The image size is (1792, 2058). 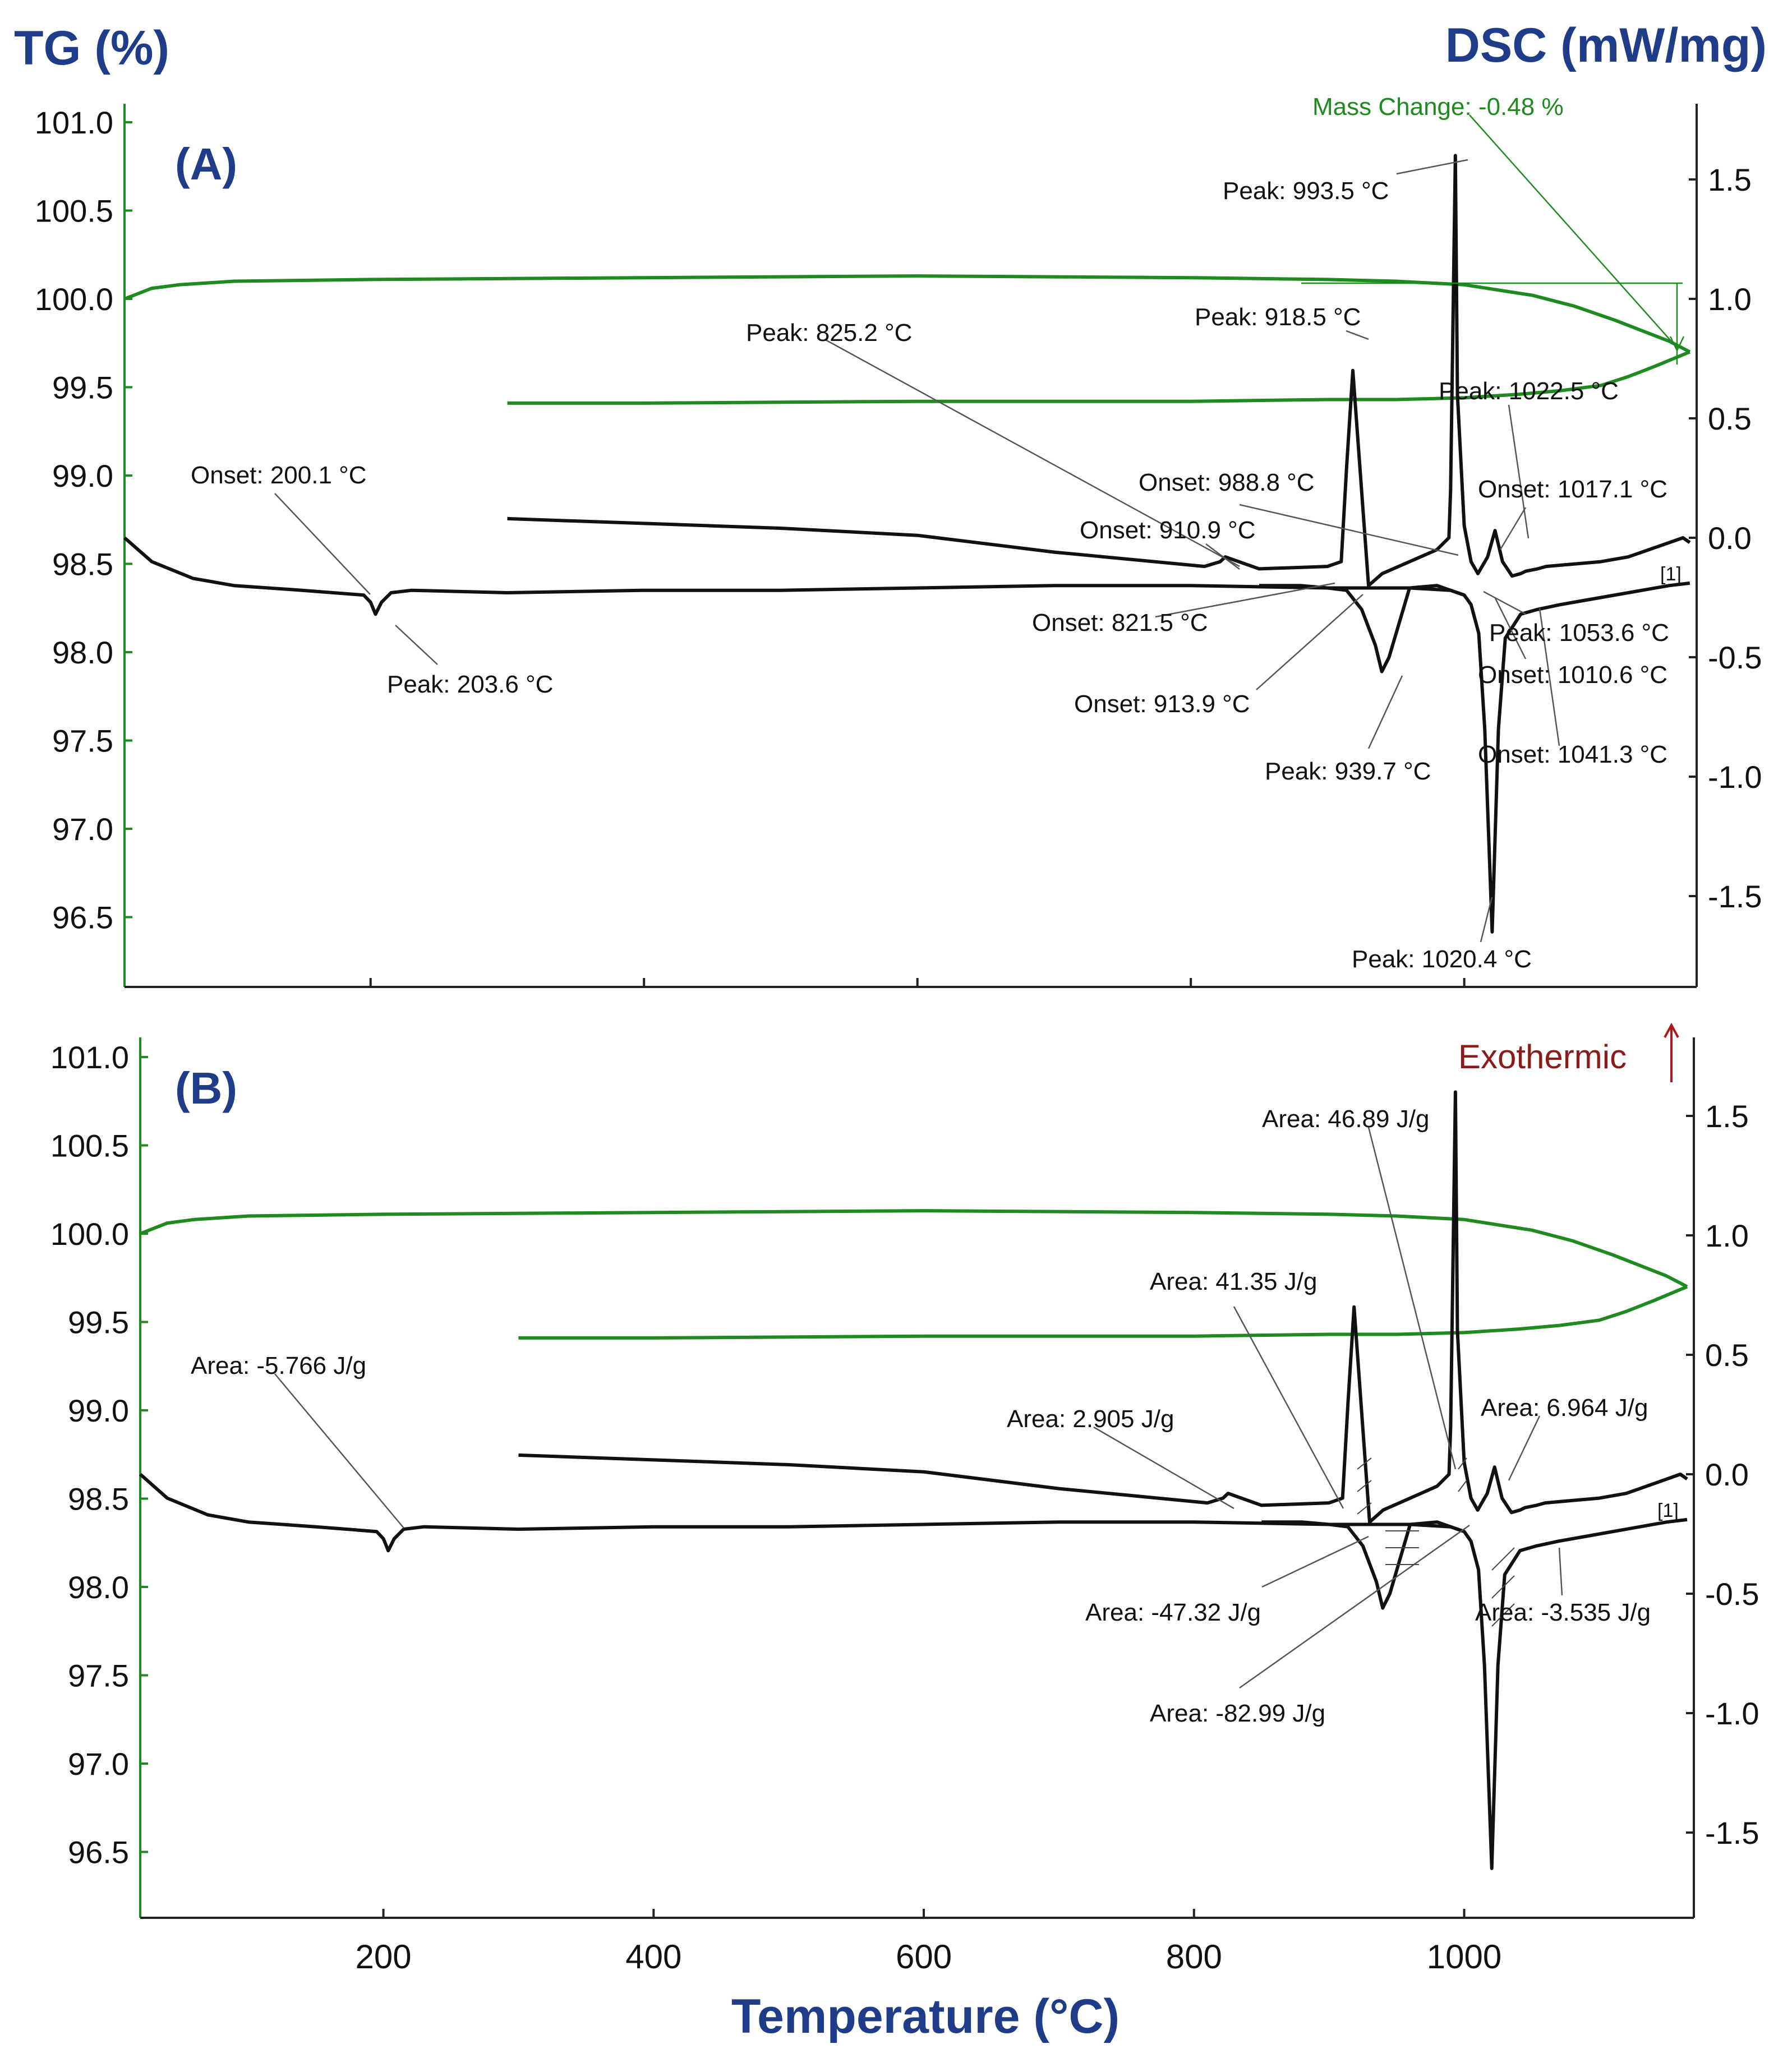 What do you see at coordinates (1090, 1419) in the screenshot?
I see `annotation: Area: 2.905 J/g` at bounding box center [1090, 1419].